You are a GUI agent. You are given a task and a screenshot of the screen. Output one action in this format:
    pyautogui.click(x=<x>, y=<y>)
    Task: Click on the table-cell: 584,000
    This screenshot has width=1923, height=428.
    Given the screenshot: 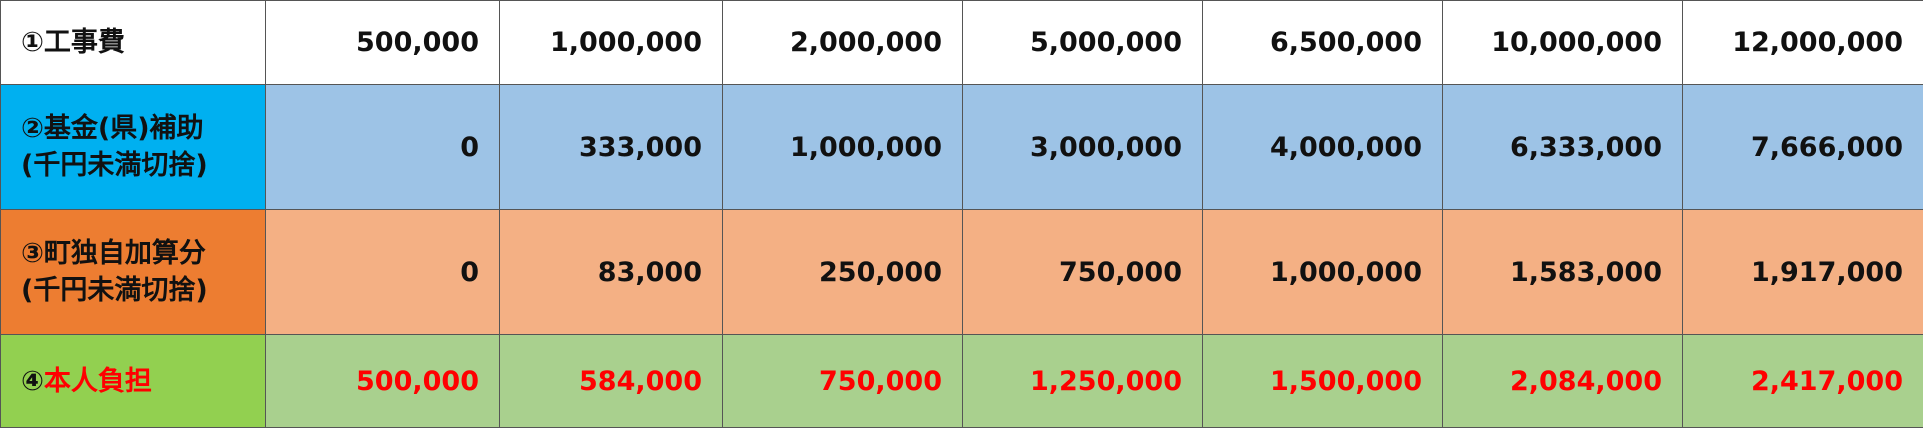 What is the action you would take?
    pyautogui.click(x=611, y=381)
    